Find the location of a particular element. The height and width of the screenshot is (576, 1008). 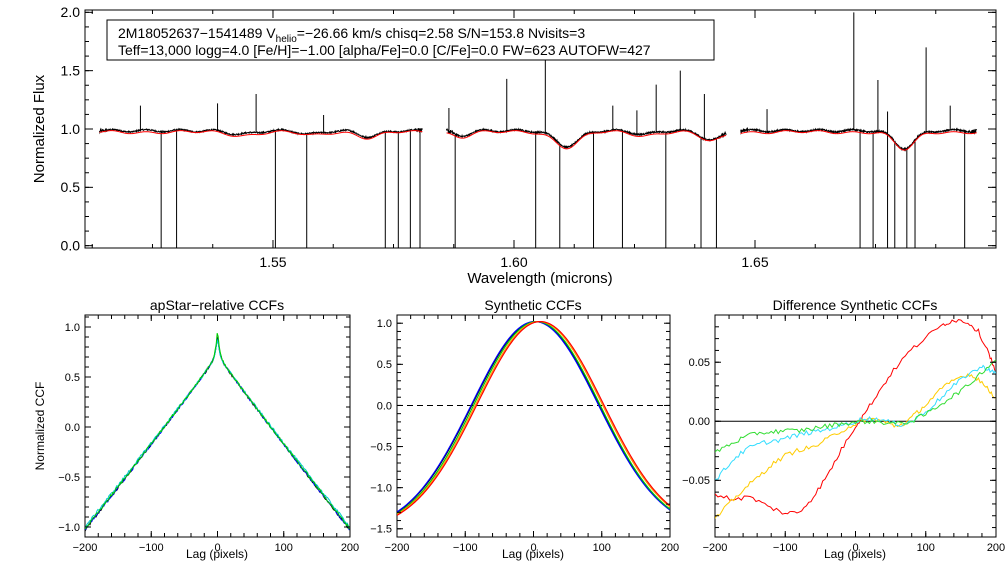

apstar-ccf-data-layer is located at coordinates (217, 432).